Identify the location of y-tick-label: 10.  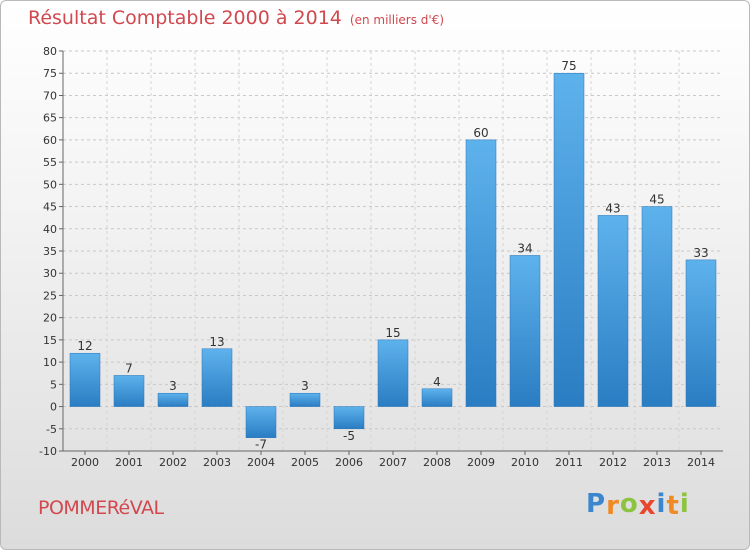
(50, 362).